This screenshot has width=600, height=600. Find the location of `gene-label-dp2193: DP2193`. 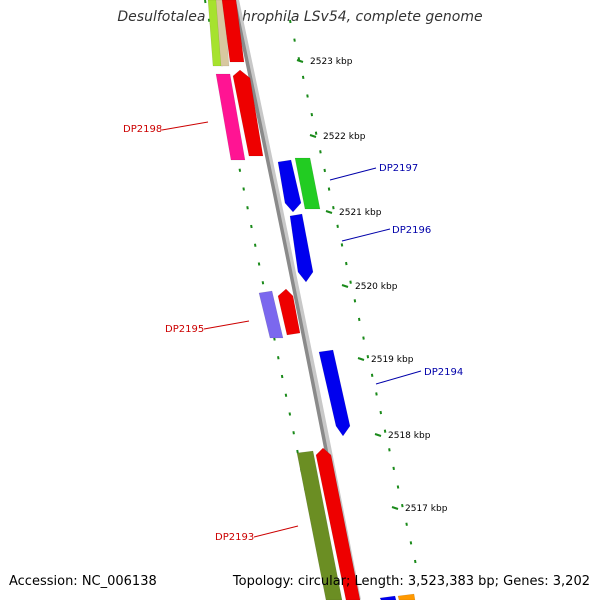

gene-label-dp2193: DP2193 is located at coordinates (234, 537).